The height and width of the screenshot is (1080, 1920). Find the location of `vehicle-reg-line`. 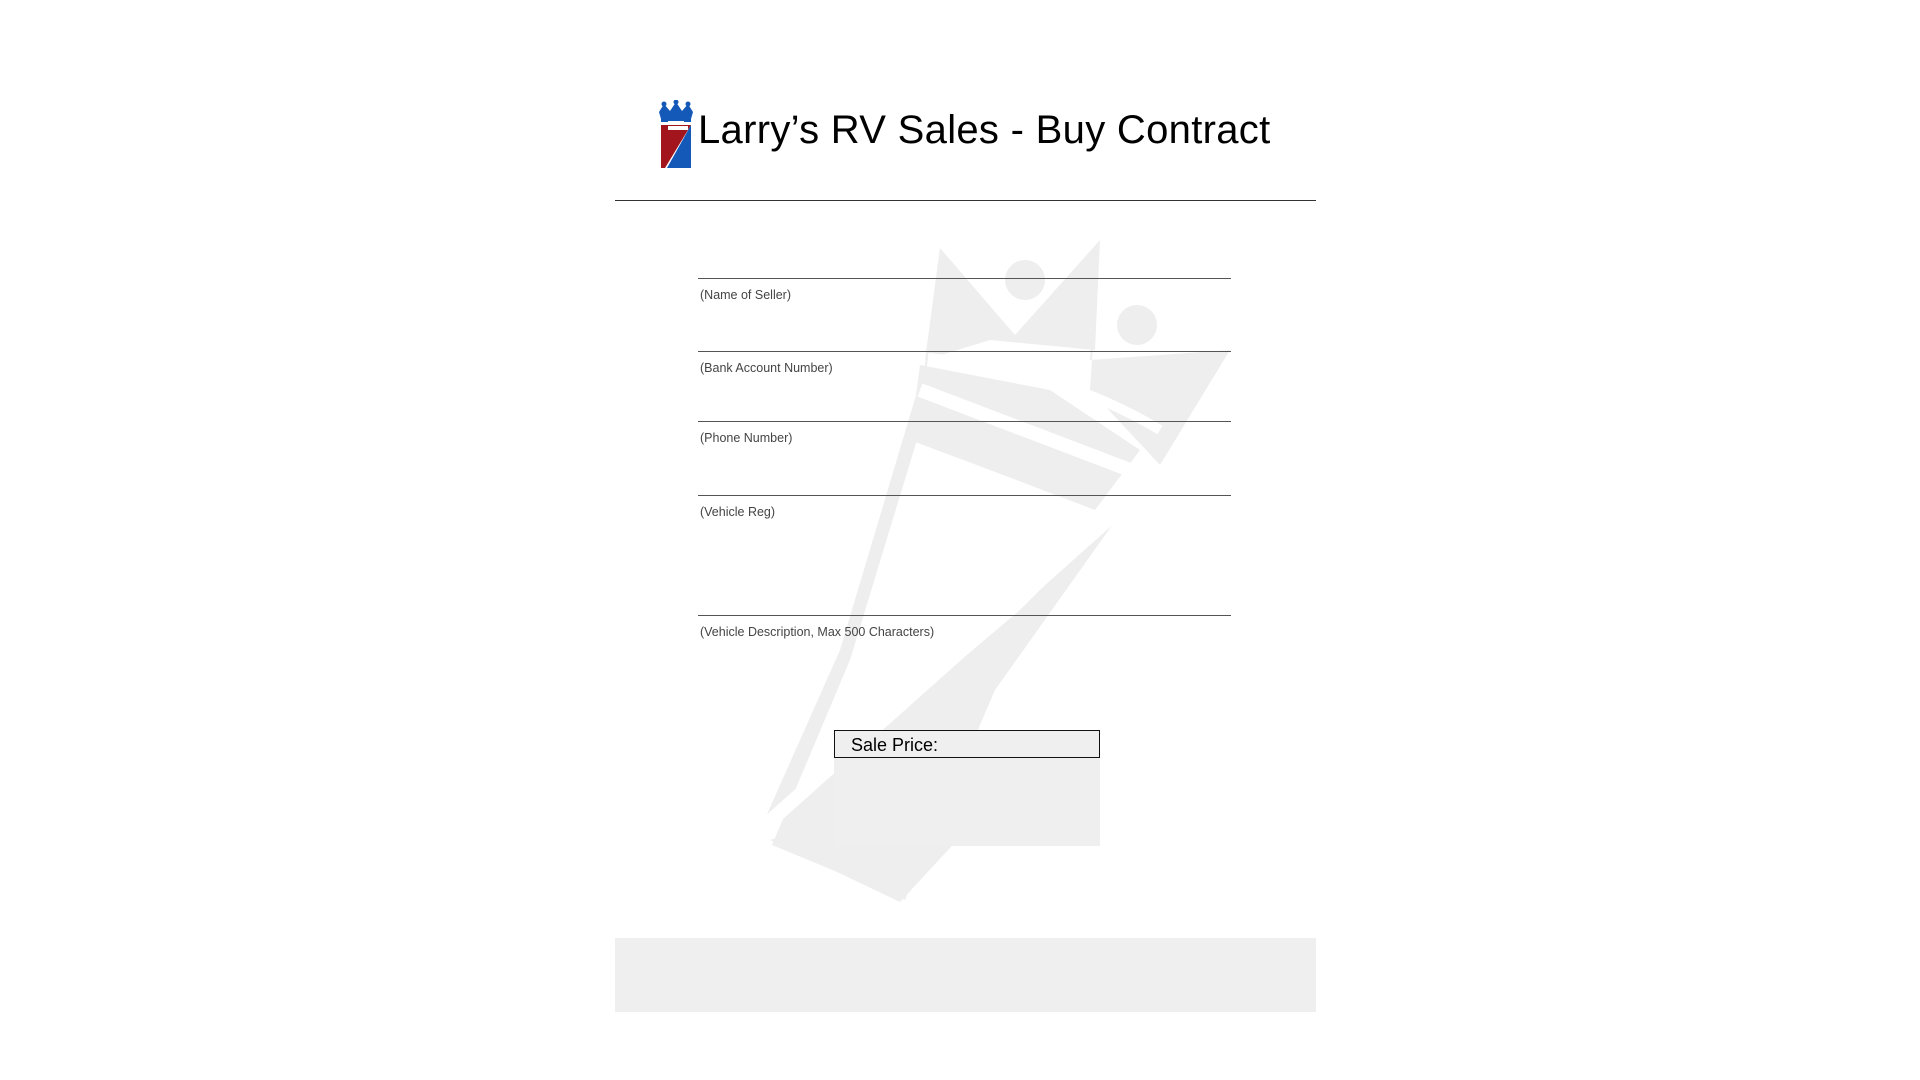

vehicle-reg-line is located at coordinates (964, 495).